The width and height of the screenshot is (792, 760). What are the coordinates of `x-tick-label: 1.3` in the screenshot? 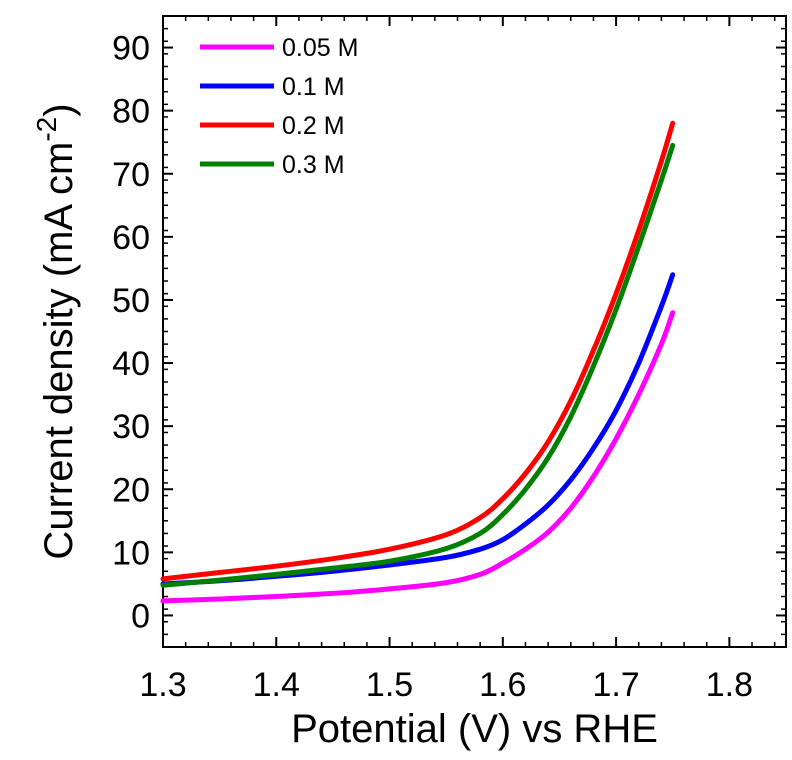 It's located at (162, 685).